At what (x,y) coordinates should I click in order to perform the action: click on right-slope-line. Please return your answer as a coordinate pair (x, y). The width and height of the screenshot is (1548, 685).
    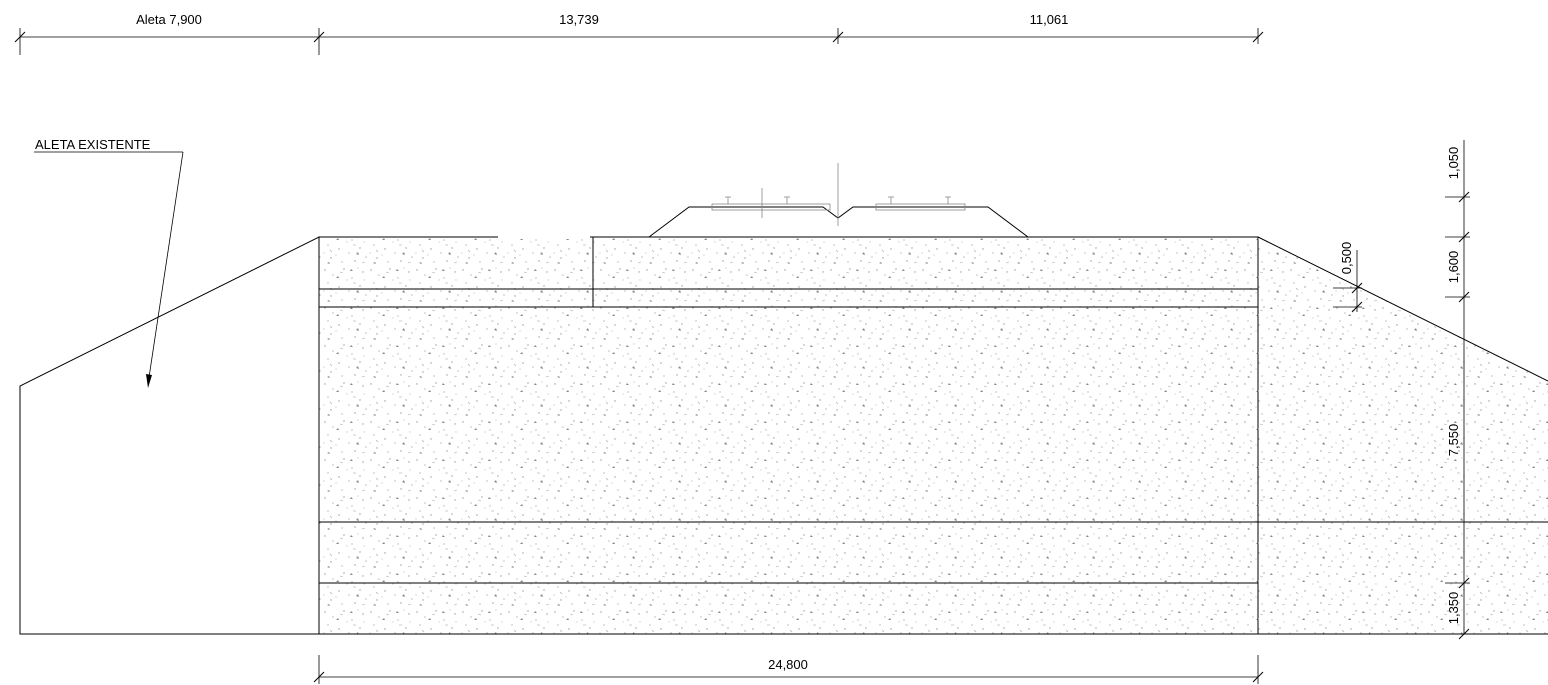
    Looking at the image, I should click on (1402, 309).